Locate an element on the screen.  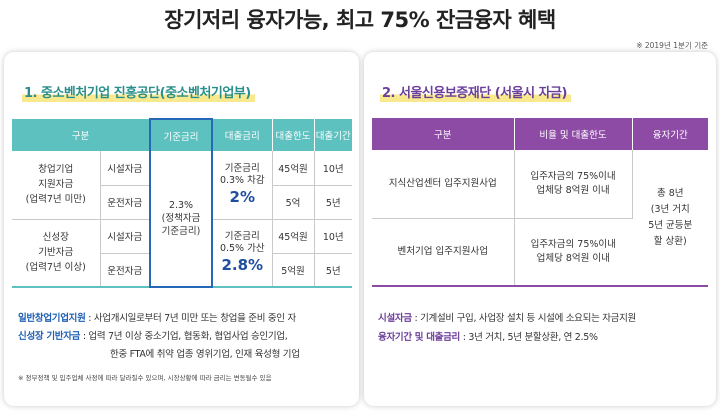
page-title: 장기저리 융자가능, 최고 75% 잔금융자 혜택 is located at coordinates (360, 20).